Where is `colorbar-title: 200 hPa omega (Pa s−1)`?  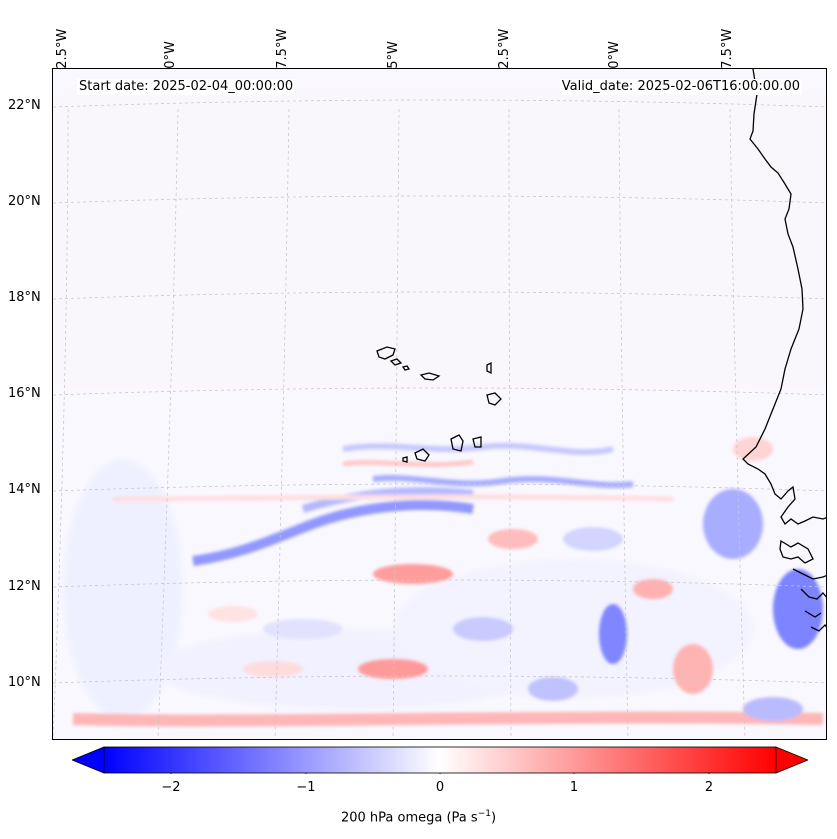
colorbar-title: 200 hPa omega (Pa s−1) is located at coordinates (418, 817).